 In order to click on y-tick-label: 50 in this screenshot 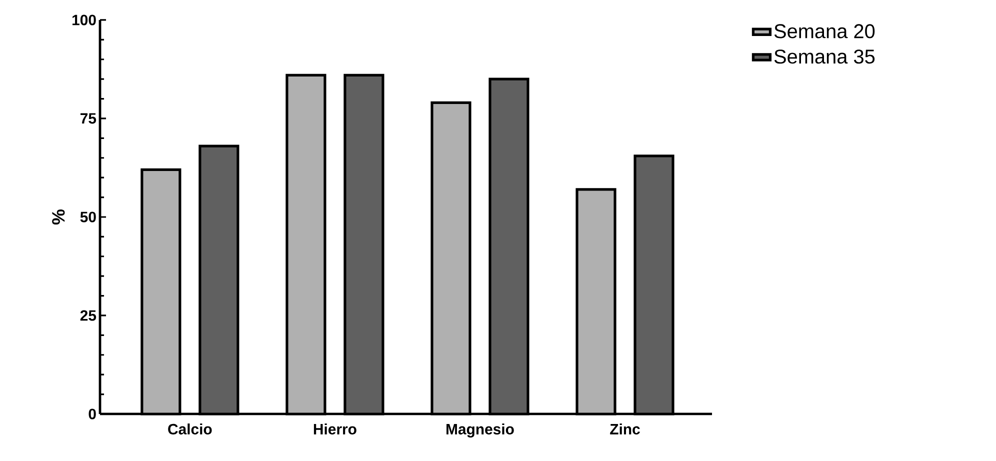, I will do `click(88, 217)`.